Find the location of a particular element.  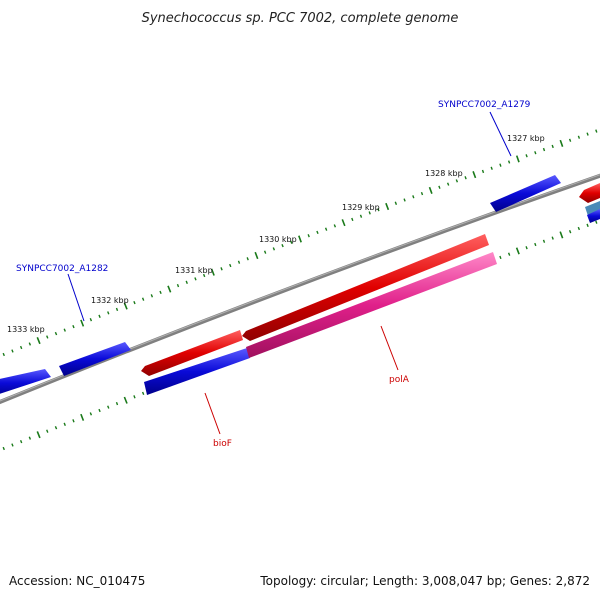

gene-pola is located at coordinates (371, 305).